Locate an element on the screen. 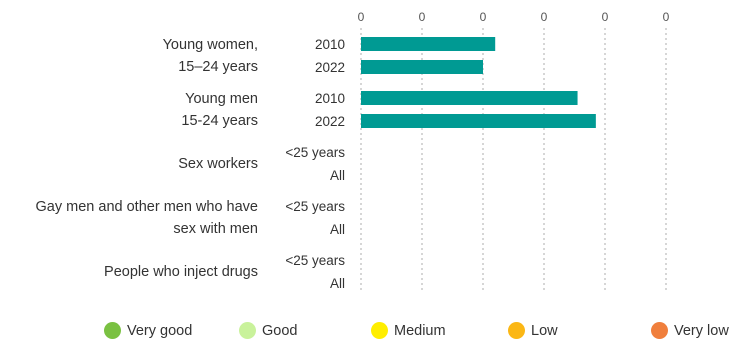 The height and width of the screenshot is (352, 750). category-label: Gay men and other men who have is located at coordinates (147, 207).